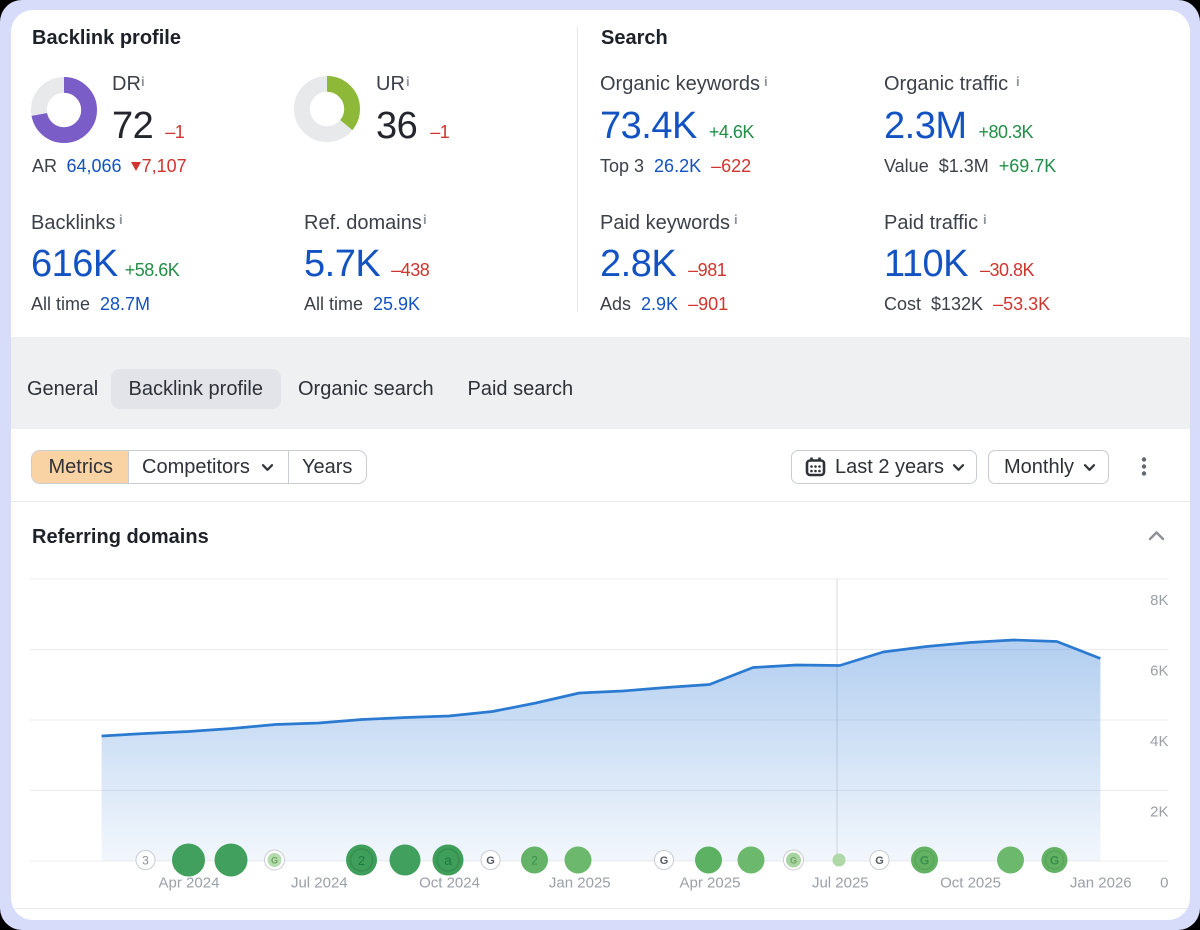  What do you see at coordinates (580, 882) in the screenshot?
I see `svg-text: Jan 2025` at bounding box center [580, 882].